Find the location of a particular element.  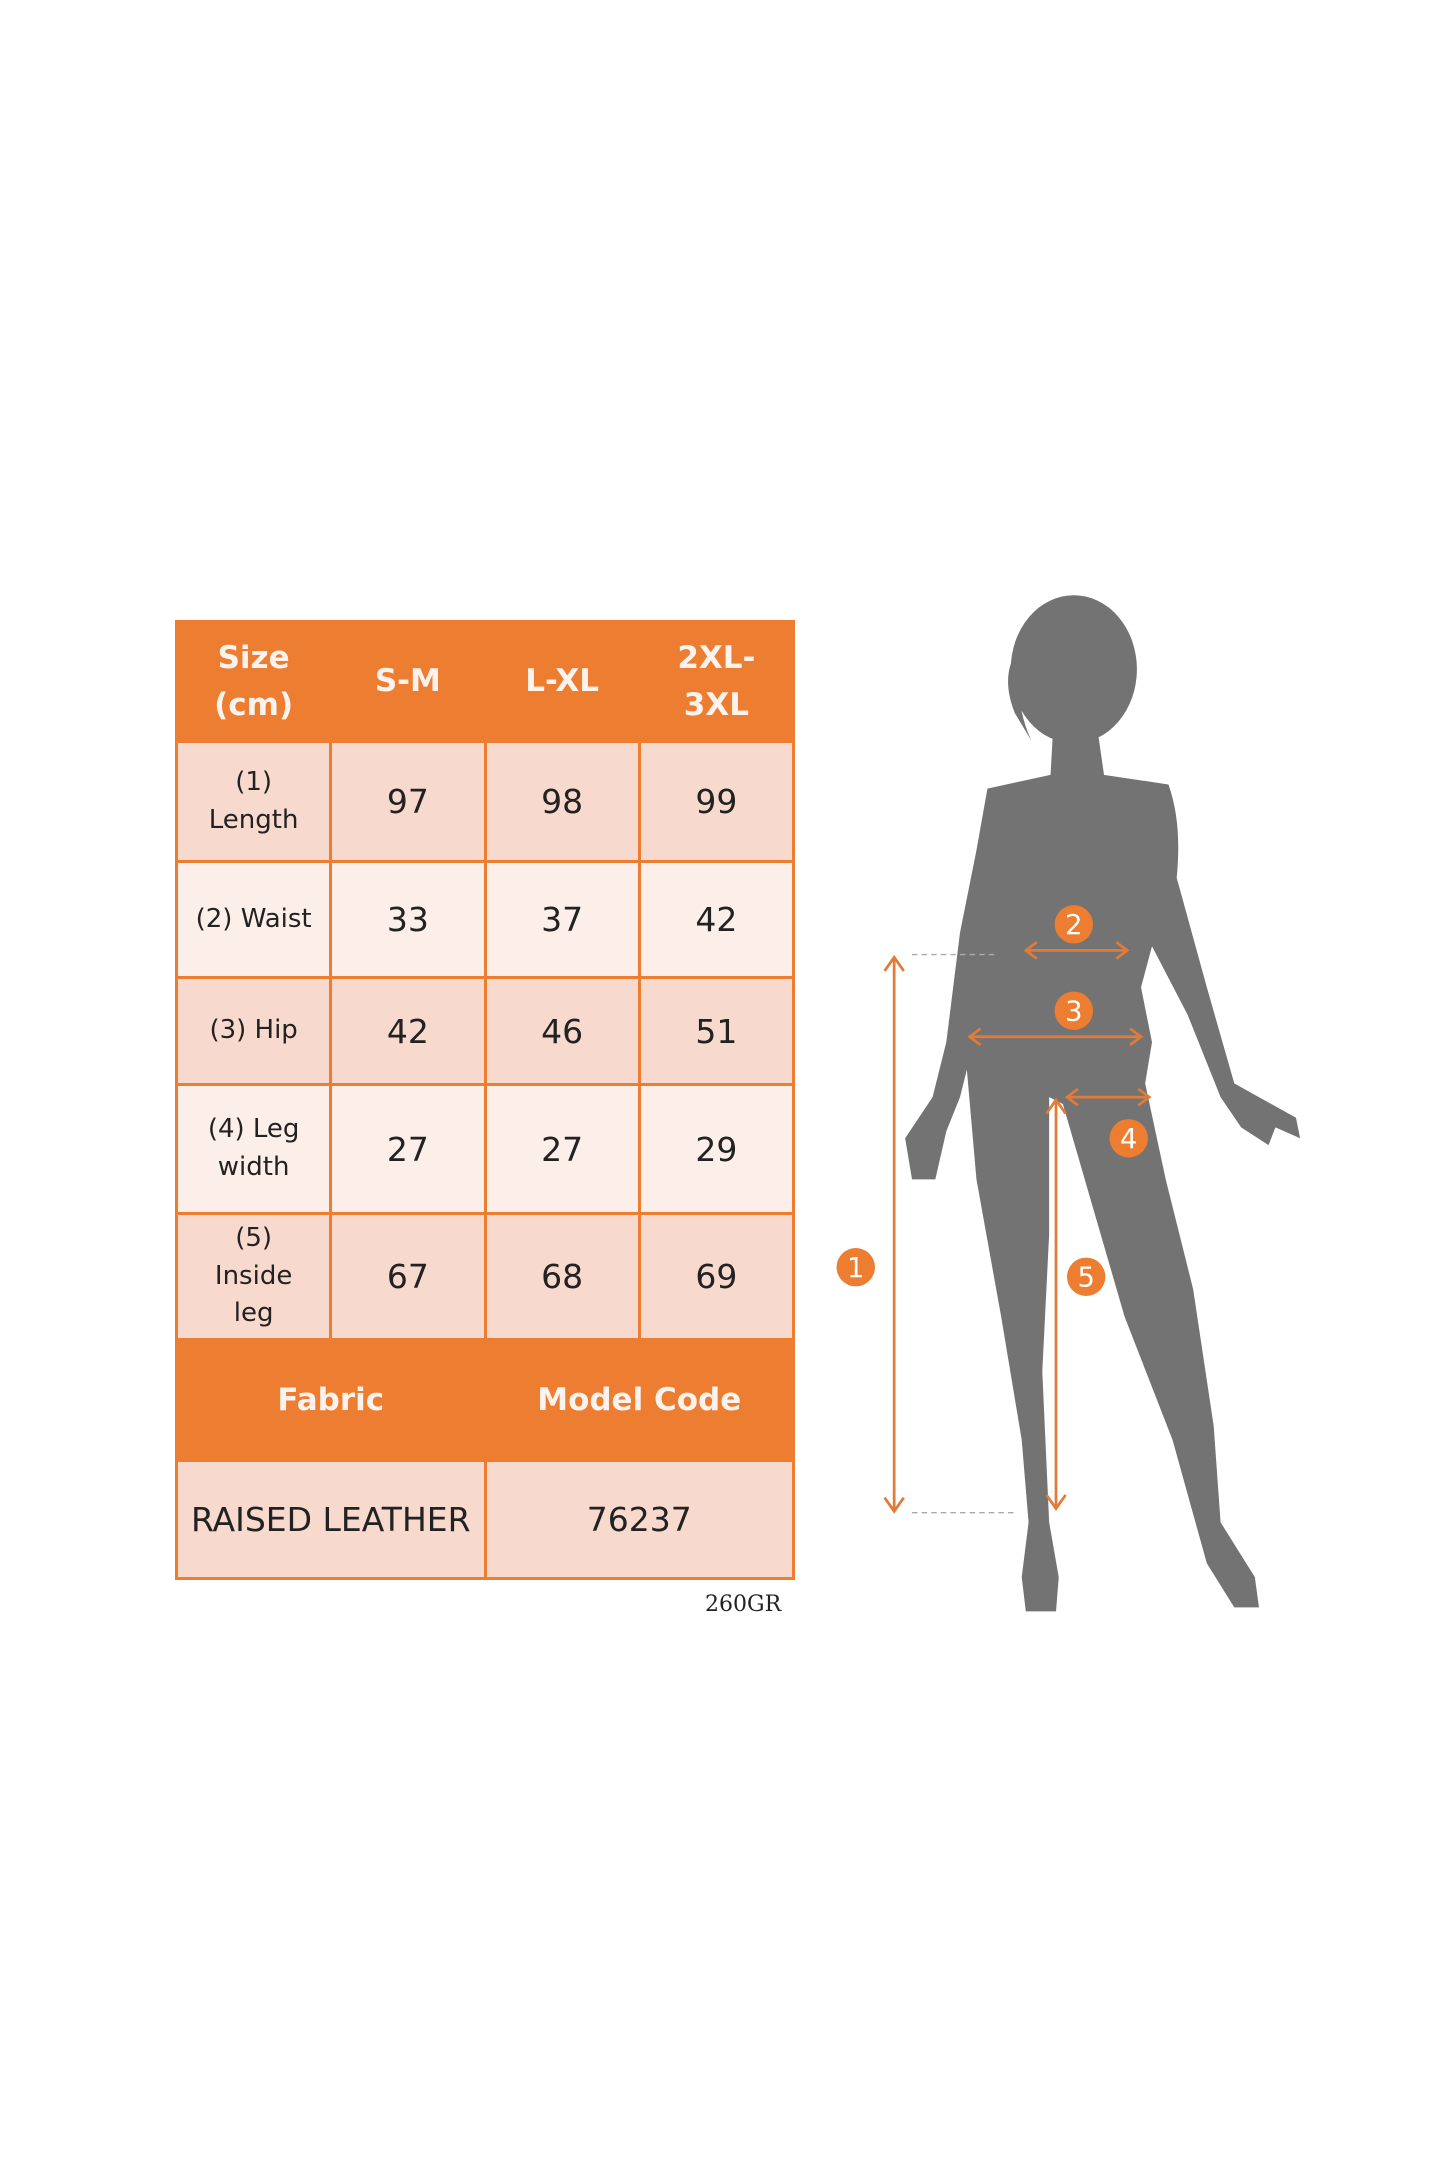

marker-4-label: 4 is located at coordinates (1128, 1139).